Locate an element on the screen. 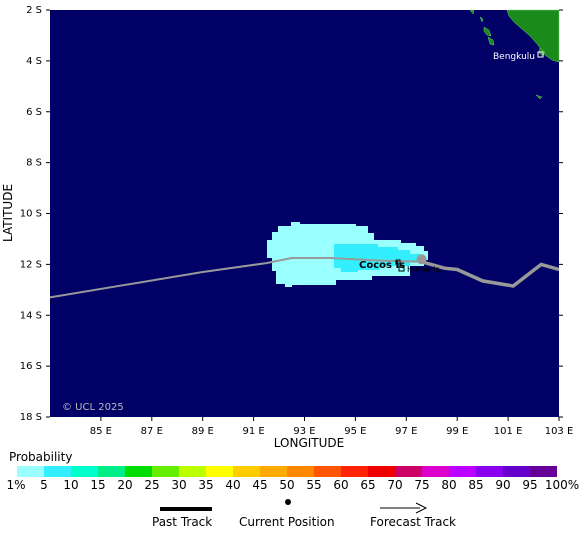  forecast-track-key-icon is located at coordinates (404, 508).